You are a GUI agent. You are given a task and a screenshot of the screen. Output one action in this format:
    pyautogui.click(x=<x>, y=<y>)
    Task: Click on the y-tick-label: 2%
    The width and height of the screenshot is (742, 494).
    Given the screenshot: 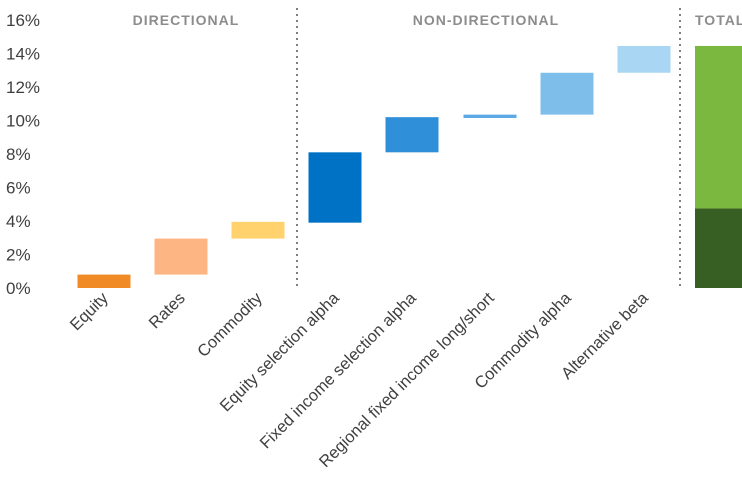 What is the action you would take?
    pyautogui.click(x=18, y=255)
    